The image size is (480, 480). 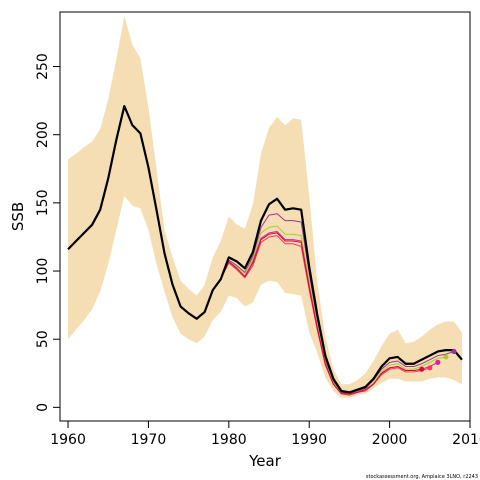 What do you see at coordinates (390, 440) in the screenshot?
I see `x-tick-label: 2000` at bounding box center [390, 440].